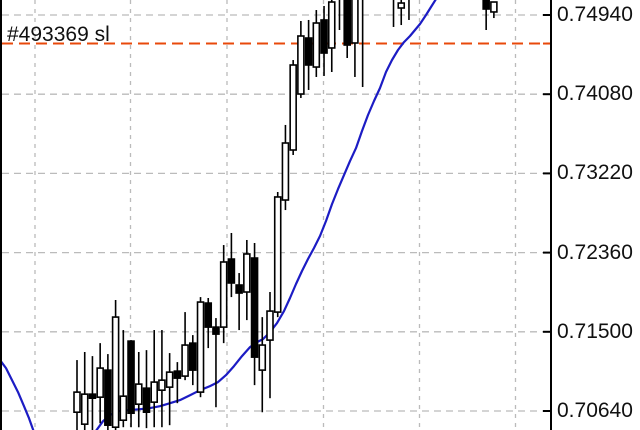  I want to click on order-sl-label: #493369 sl, so click(58, 34).